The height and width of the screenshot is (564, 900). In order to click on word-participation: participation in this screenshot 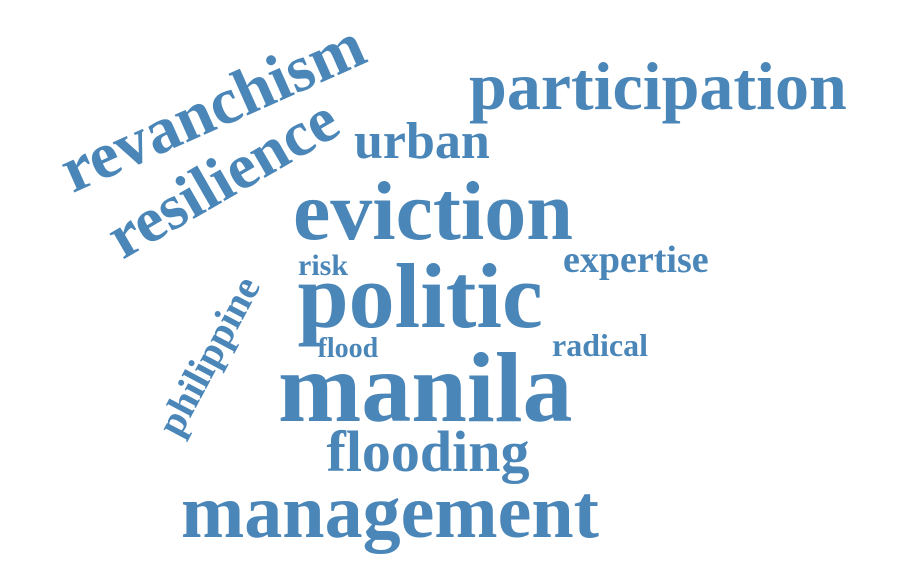, I will do `click(658, 86)`.